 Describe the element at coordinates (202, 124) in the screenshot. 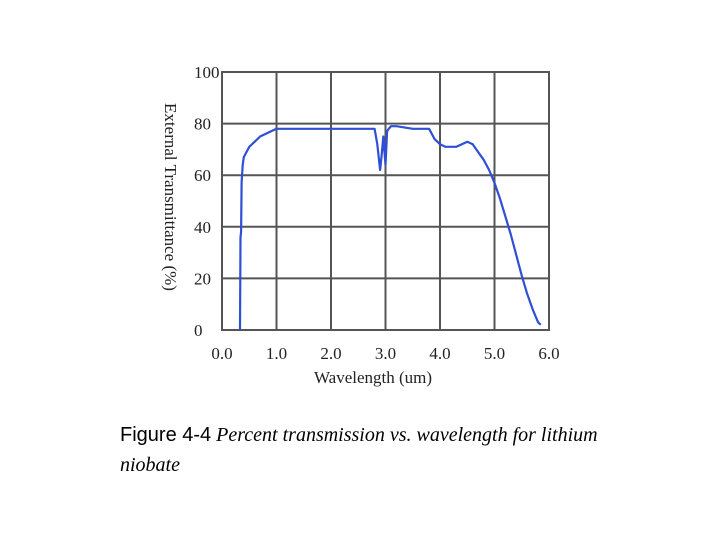

I see `y-tick-label: 80` at that location.